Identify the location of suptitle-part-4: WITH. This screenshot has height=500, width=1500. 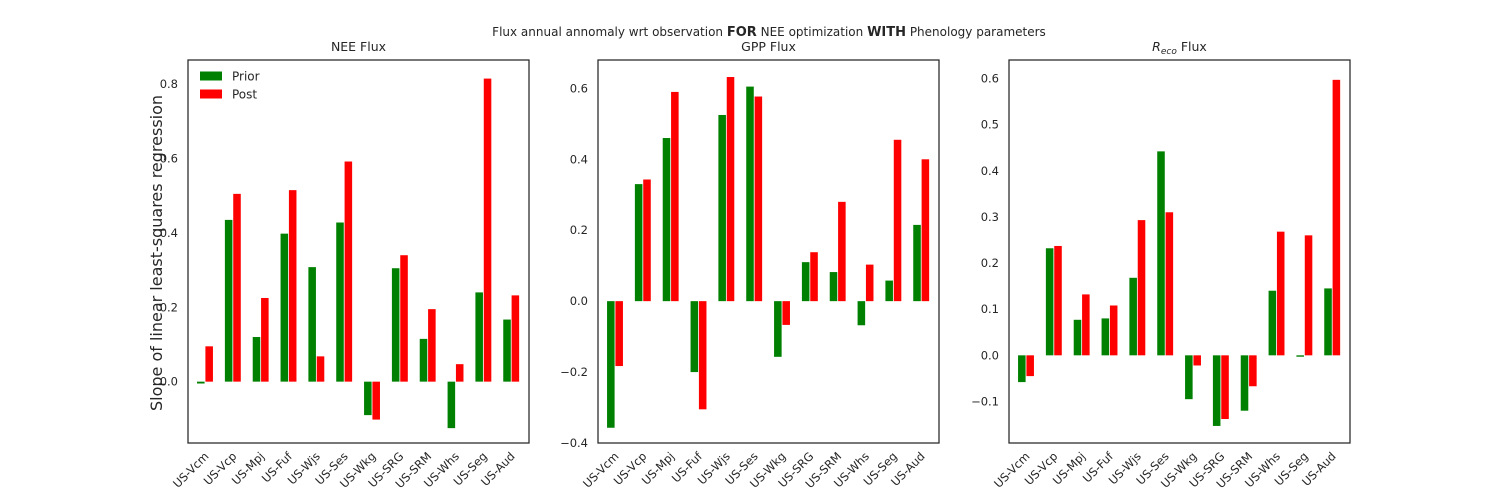
(886, 32).